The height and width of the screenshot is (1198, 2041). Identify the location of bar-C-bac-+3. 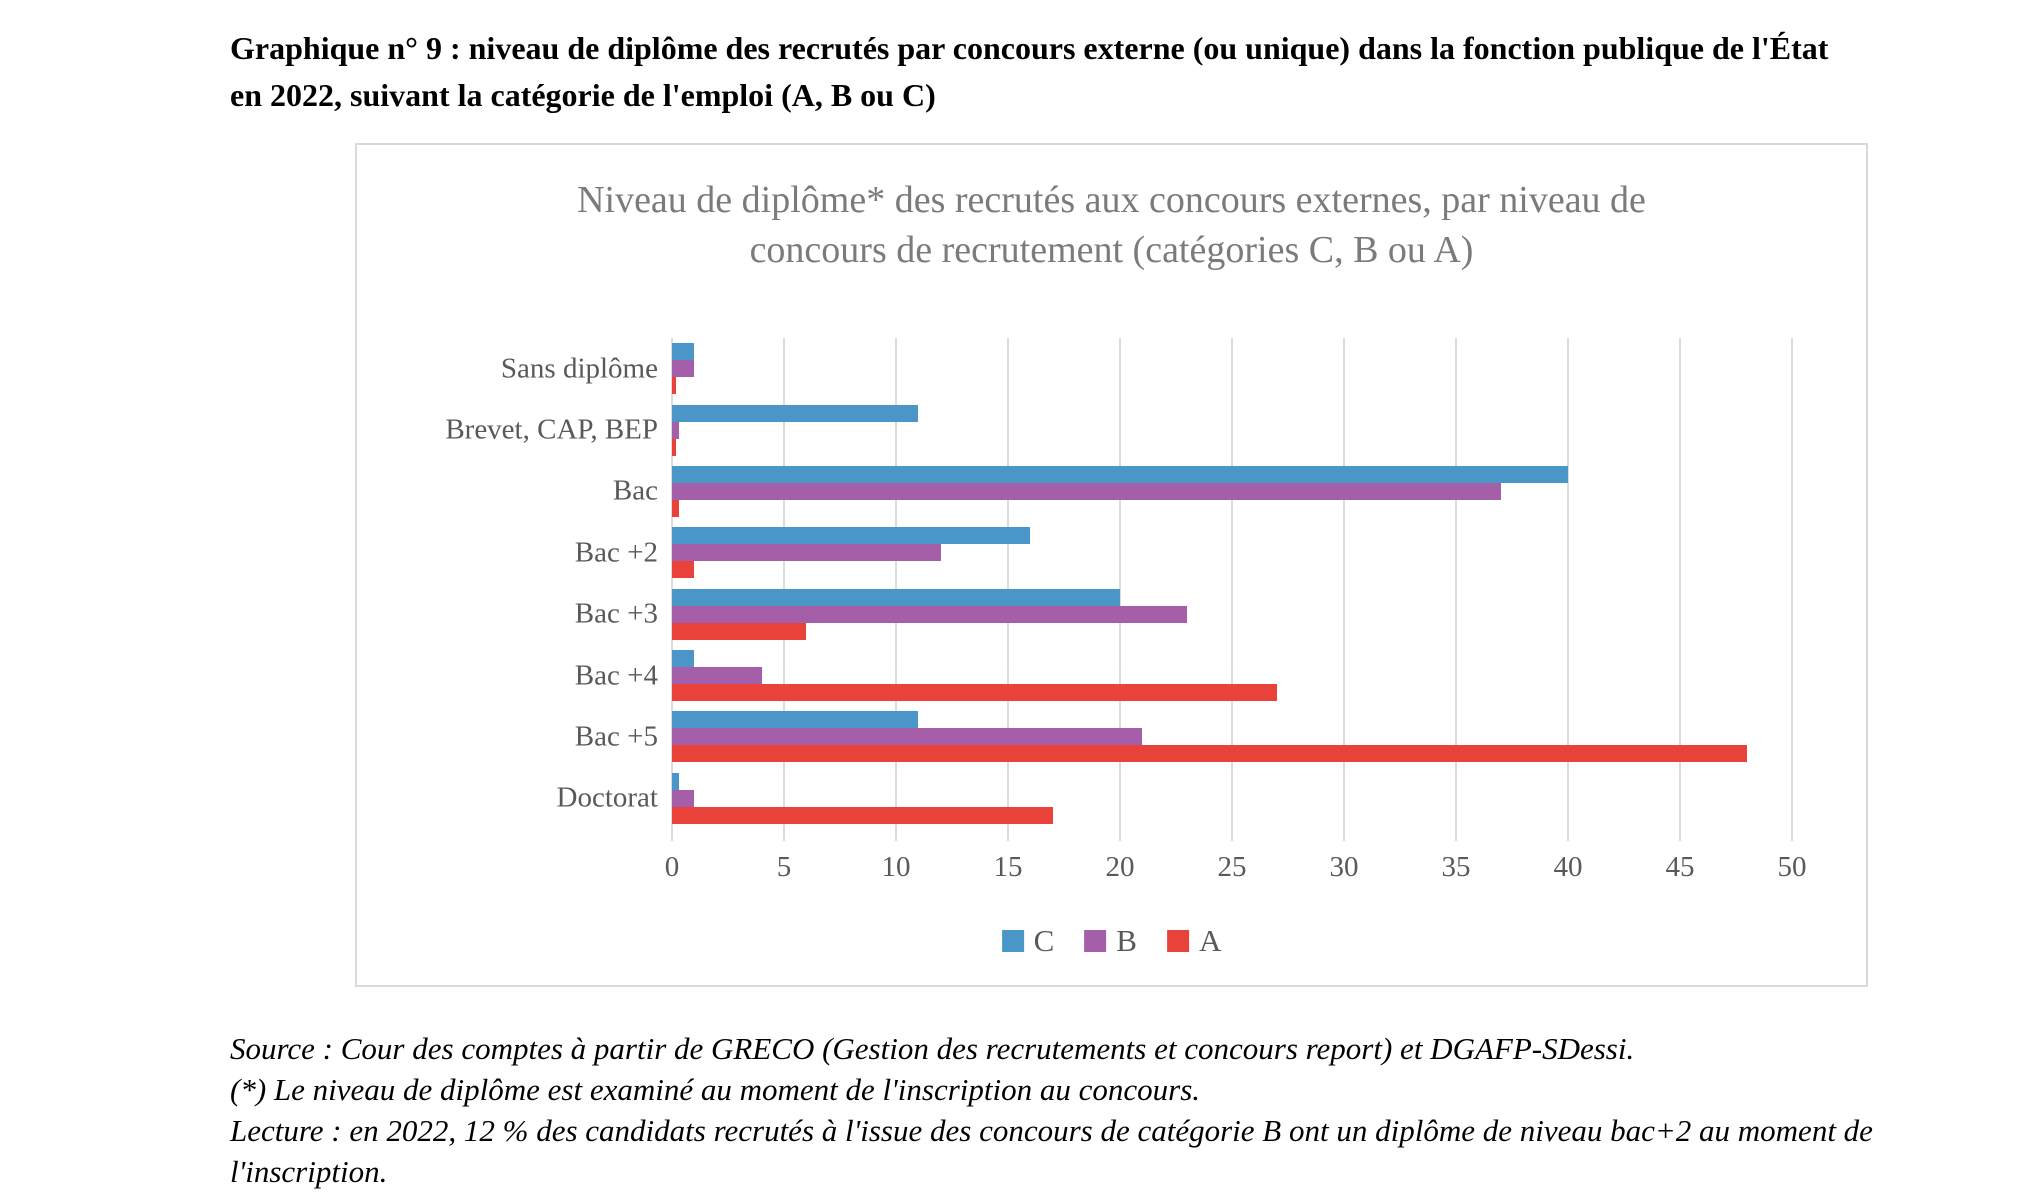
(896, 597).